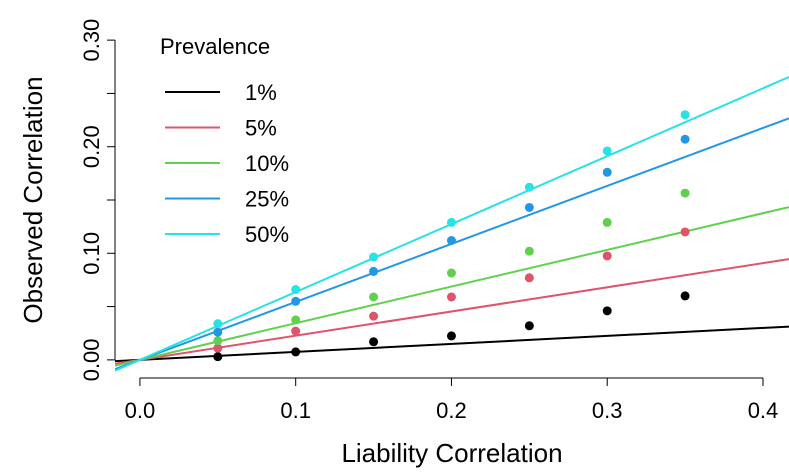 The image size is (789, 472). What do you see at coordinates (763, 410) in the screenshot?
I see `x-tick-label: 0.4` at bounding box center [763, 410].